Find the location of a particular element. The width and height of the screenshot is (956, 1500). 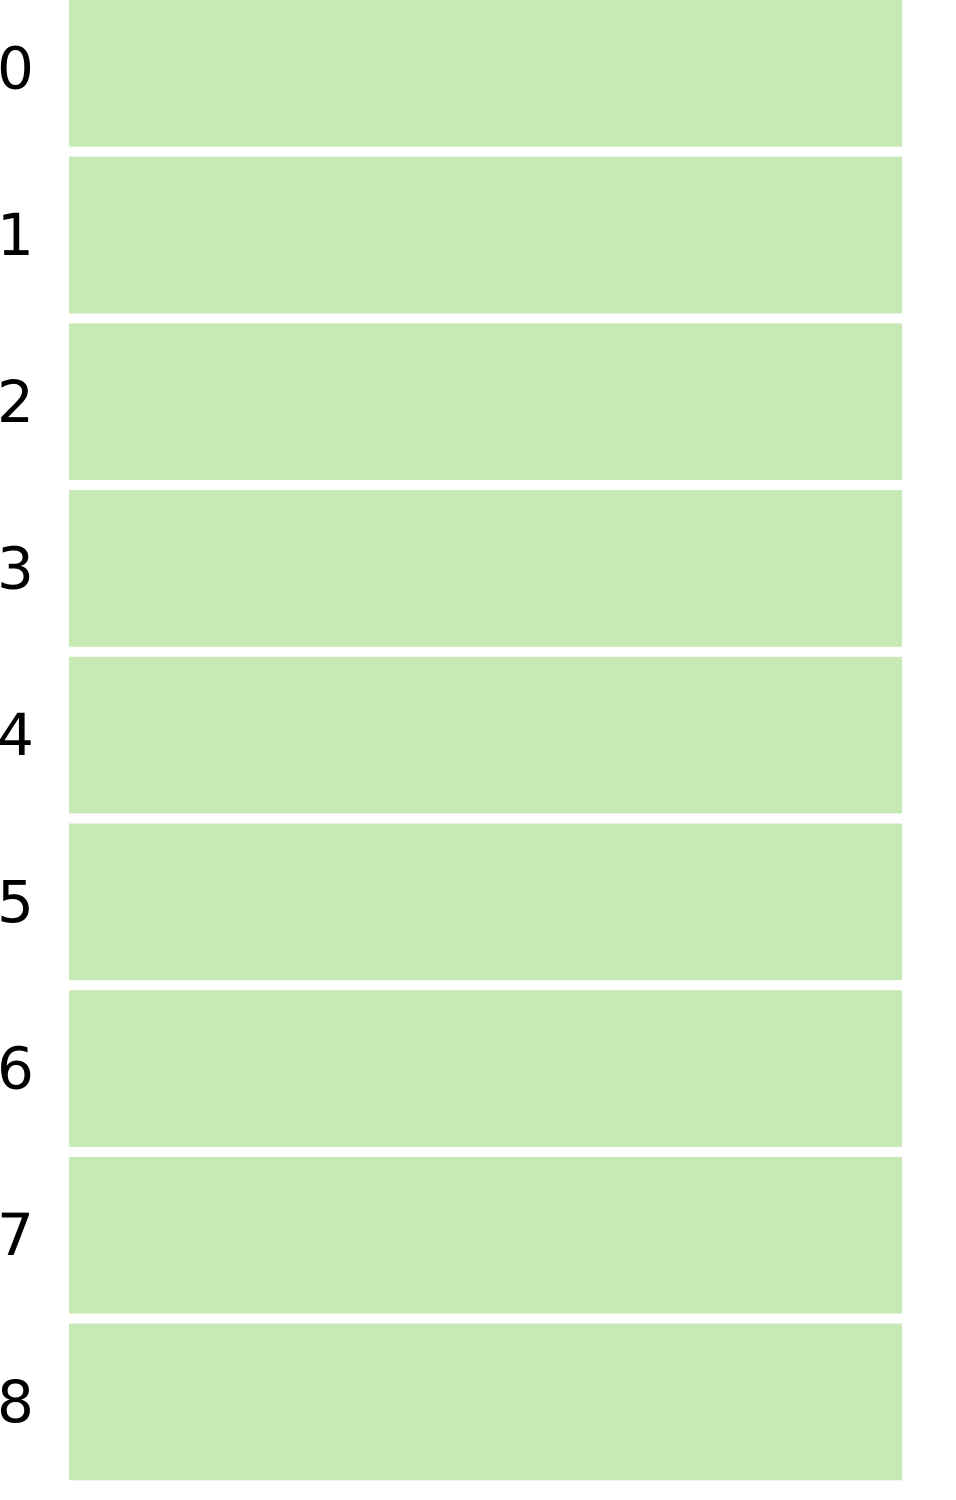

row-label-5: 5 is located at coordinates (17, 902).